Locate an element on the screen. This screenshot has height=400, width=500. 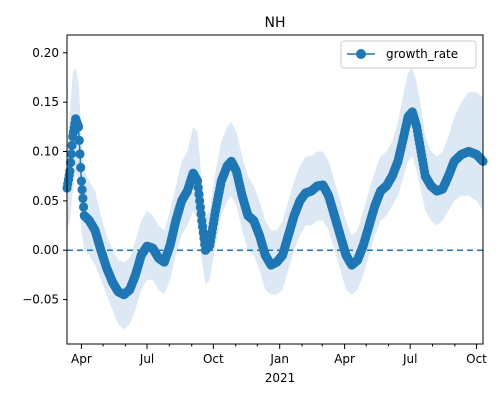
legend-marker-swatch is located at coordinates (361, 54).